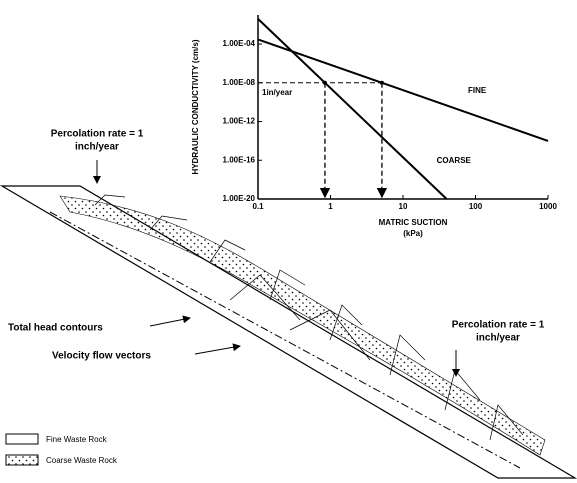 Image resolution: width=577 pixels, height=483 pixels. I want to click on series-label: COARSE, so click(454, 160).